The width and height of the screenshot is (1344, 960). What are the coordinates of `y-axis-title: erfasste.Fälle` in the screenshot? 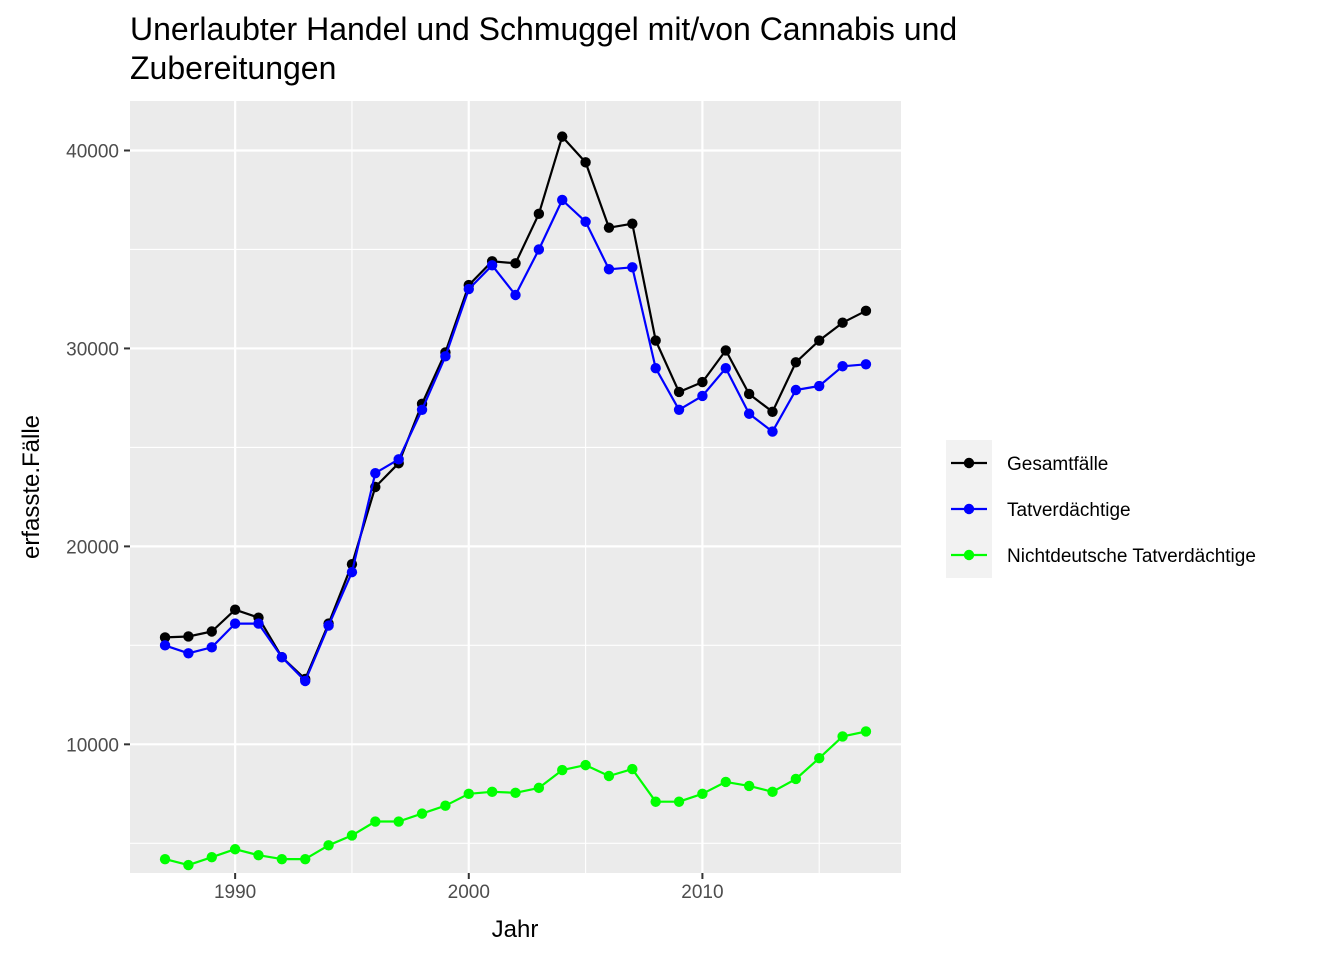 It's located at (31, 487).